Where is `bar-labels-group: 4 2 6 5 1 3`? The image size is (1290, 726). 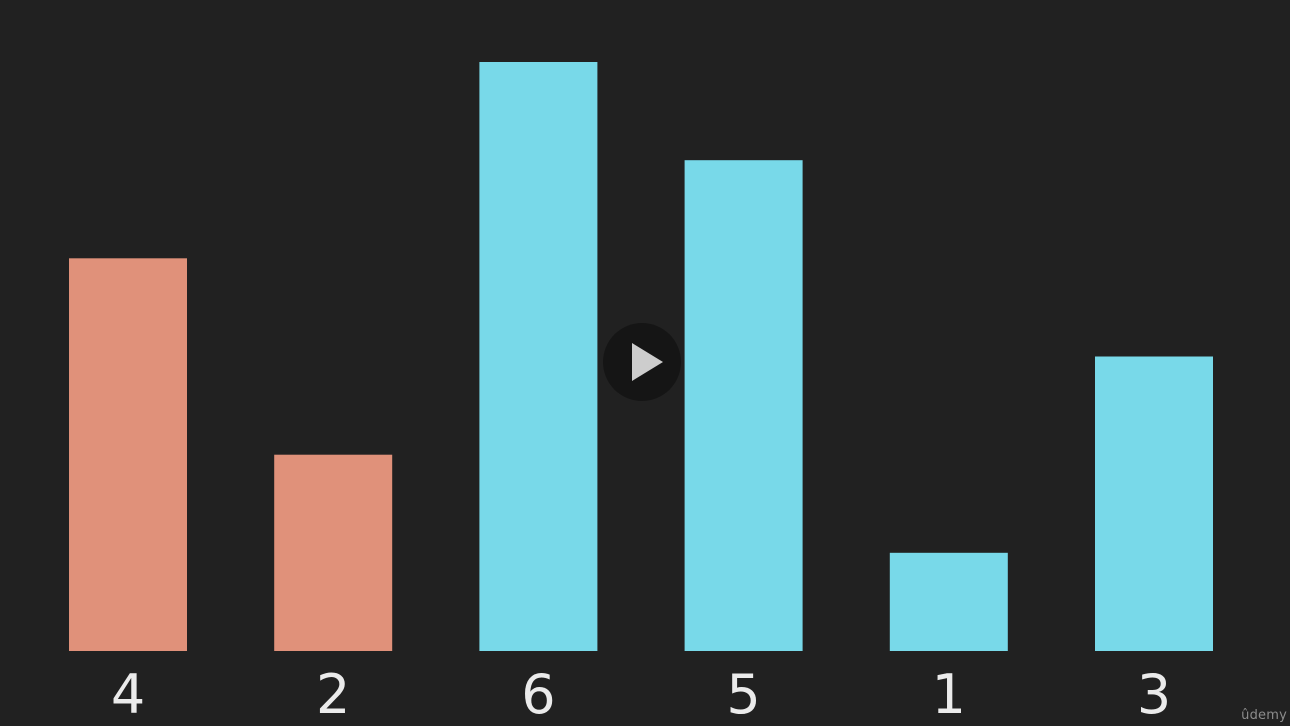 bar-labels-group: 4 2 6 5 1 3 is located at coordinates (641, 694).